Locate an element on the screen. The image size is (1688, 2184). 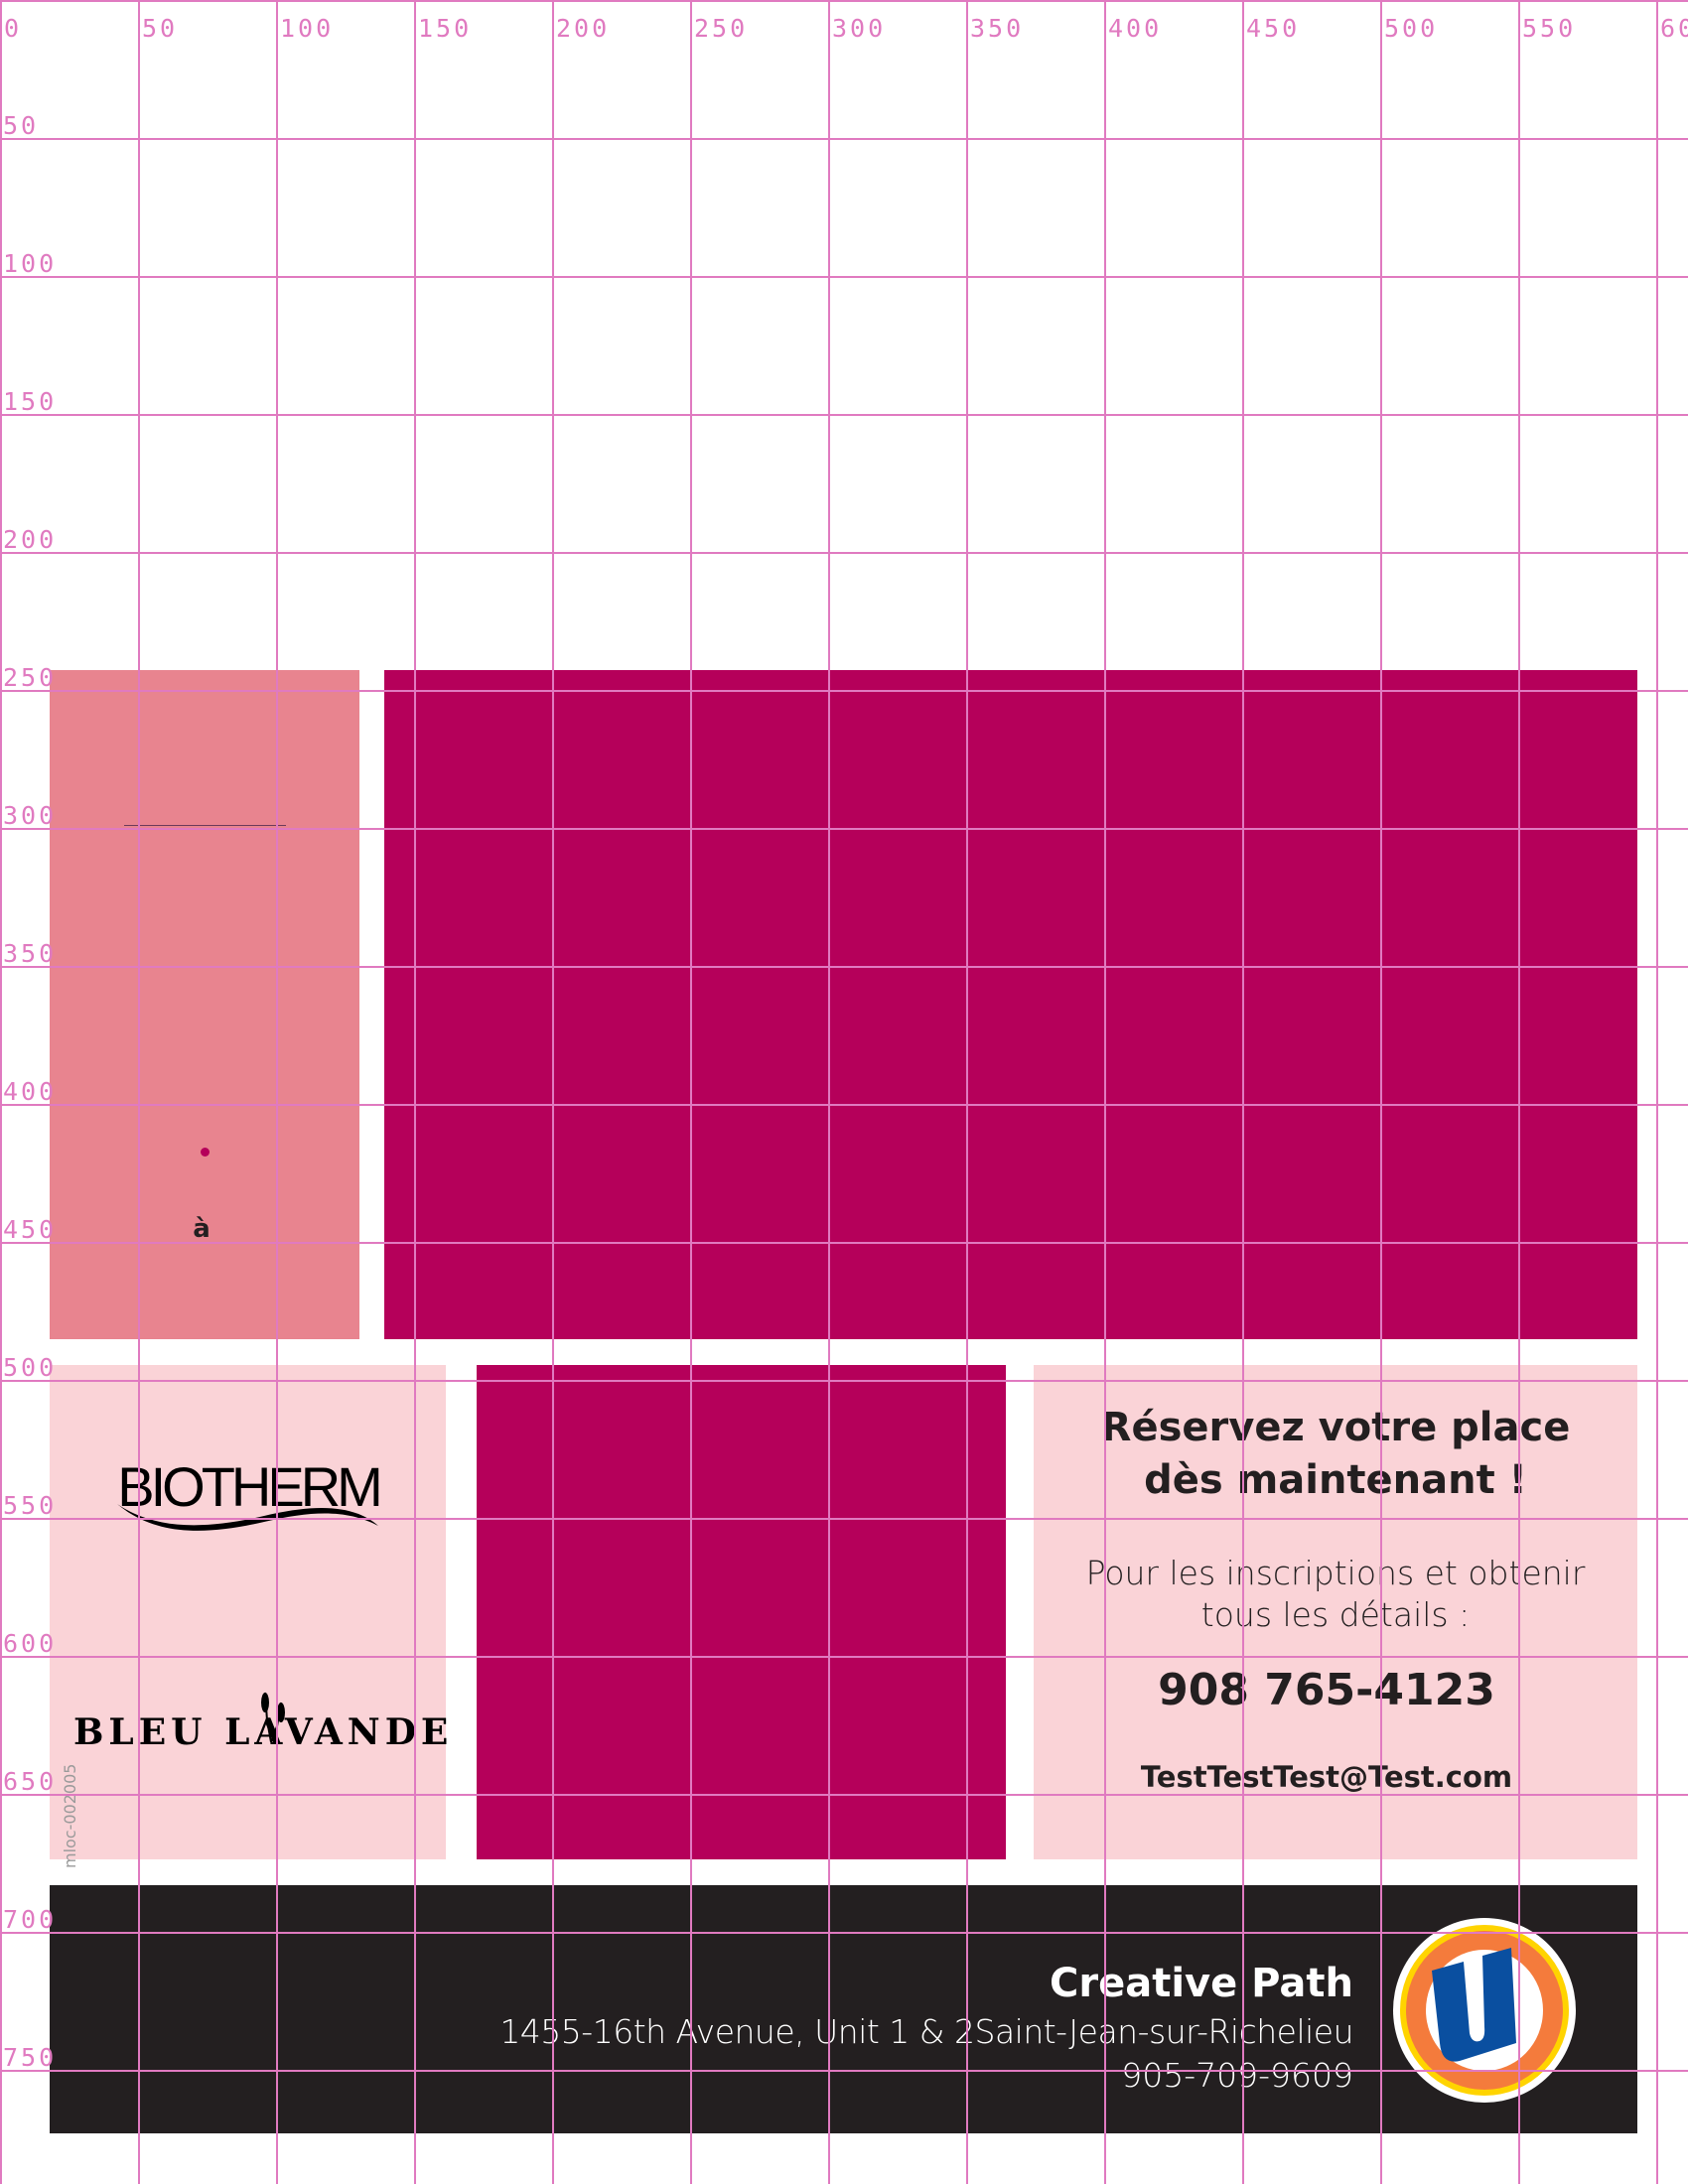
info-line2: tous les détails : is located at coordinates (1335, 1614).